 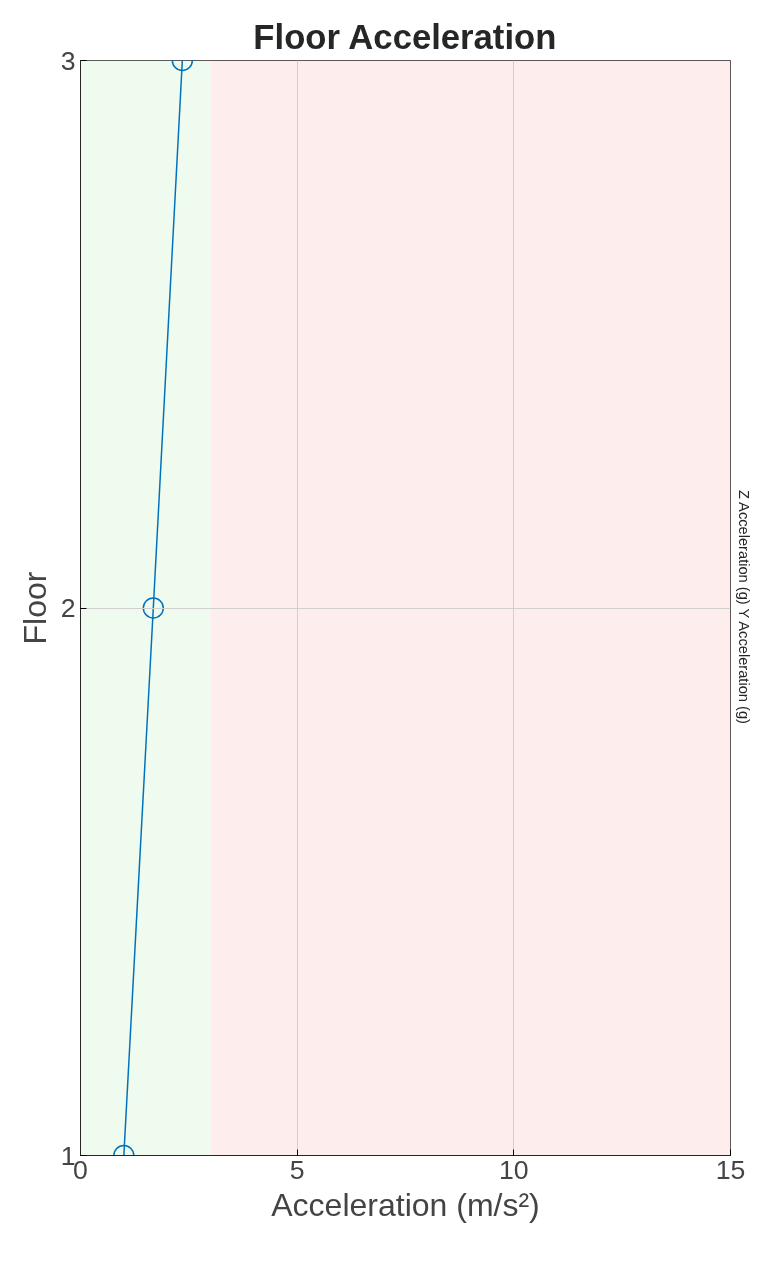 I want to click on x-axis-title: Acceleration (m/s²), so click(x=405, y=1204).